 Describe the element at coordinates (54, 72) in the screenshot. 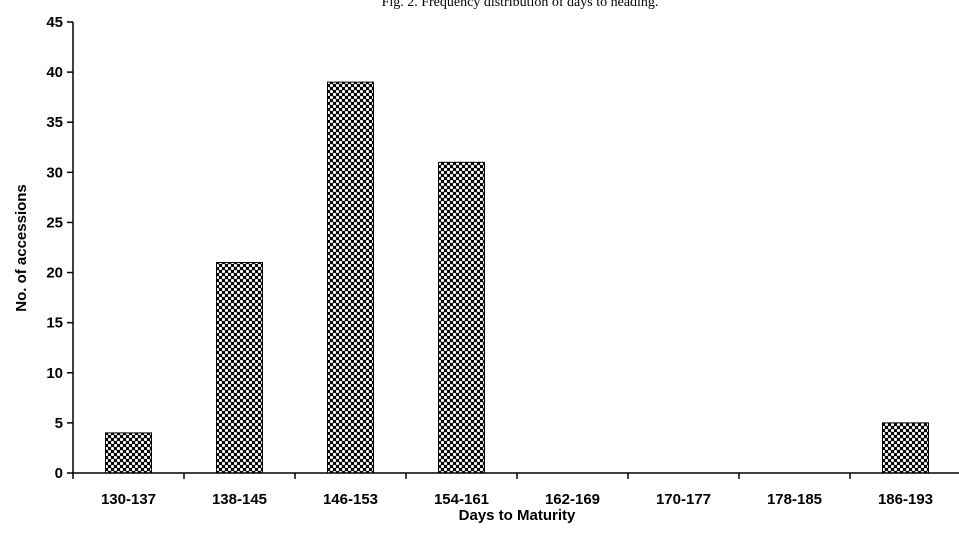

I see `y-tick-label: 40` at that location.